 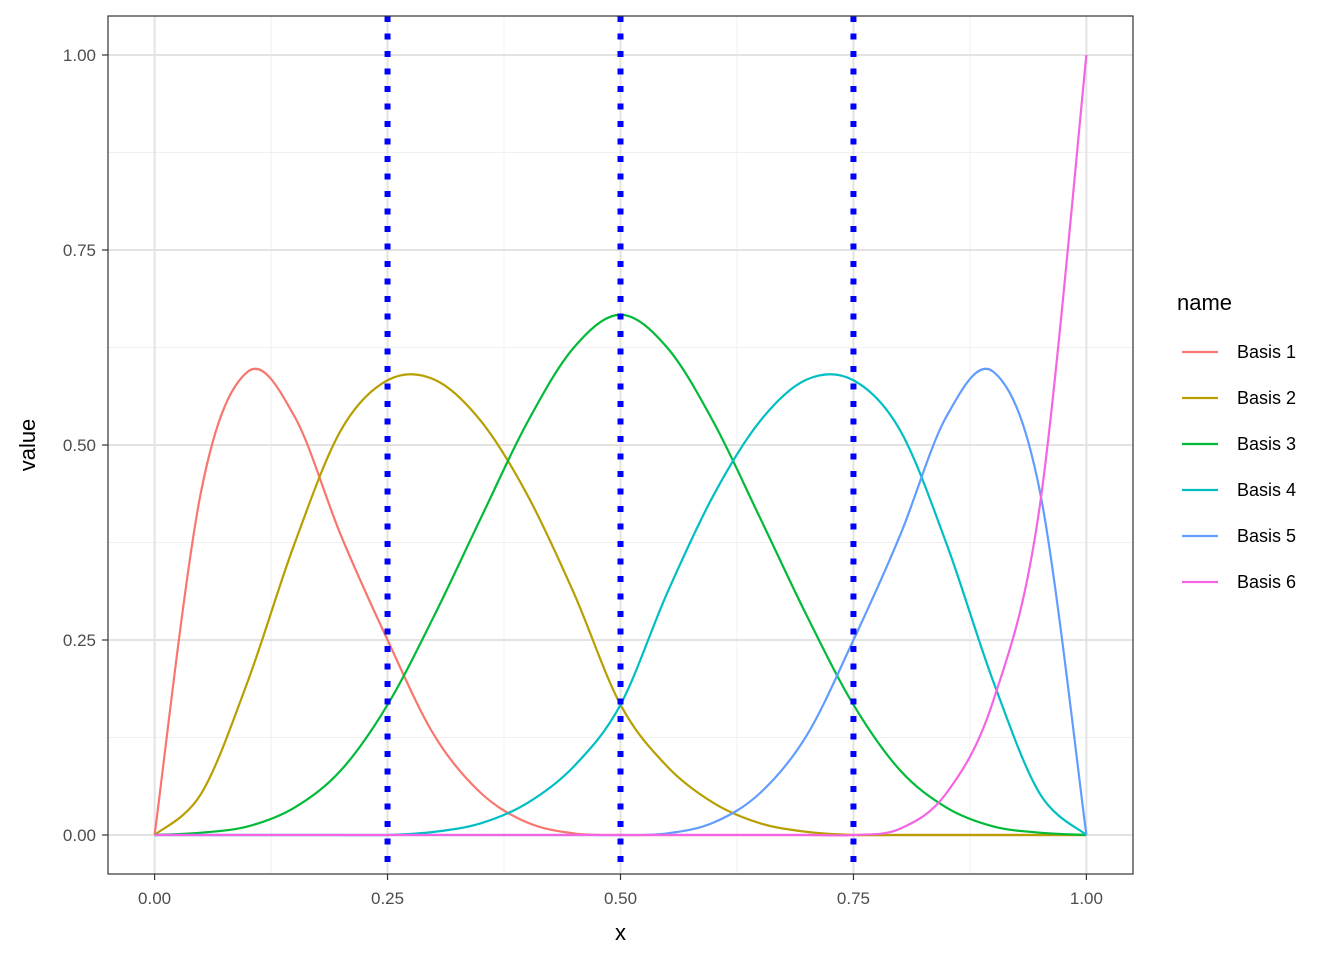 What do you see at coordinates (1266, 444) in the screenshot?
I see `legend-label-3: Basis 3` at bounding box center [1266, 444].